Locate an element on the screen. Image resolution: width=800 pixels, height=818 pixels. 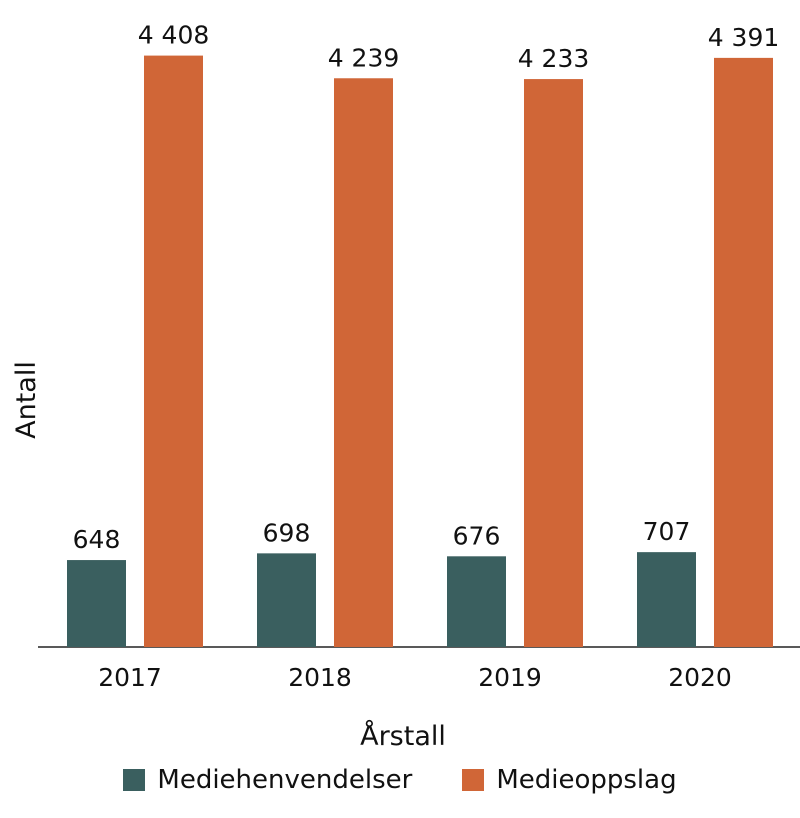
bar-mediehenvendelser-2017 is located at coordinates (96, 603).